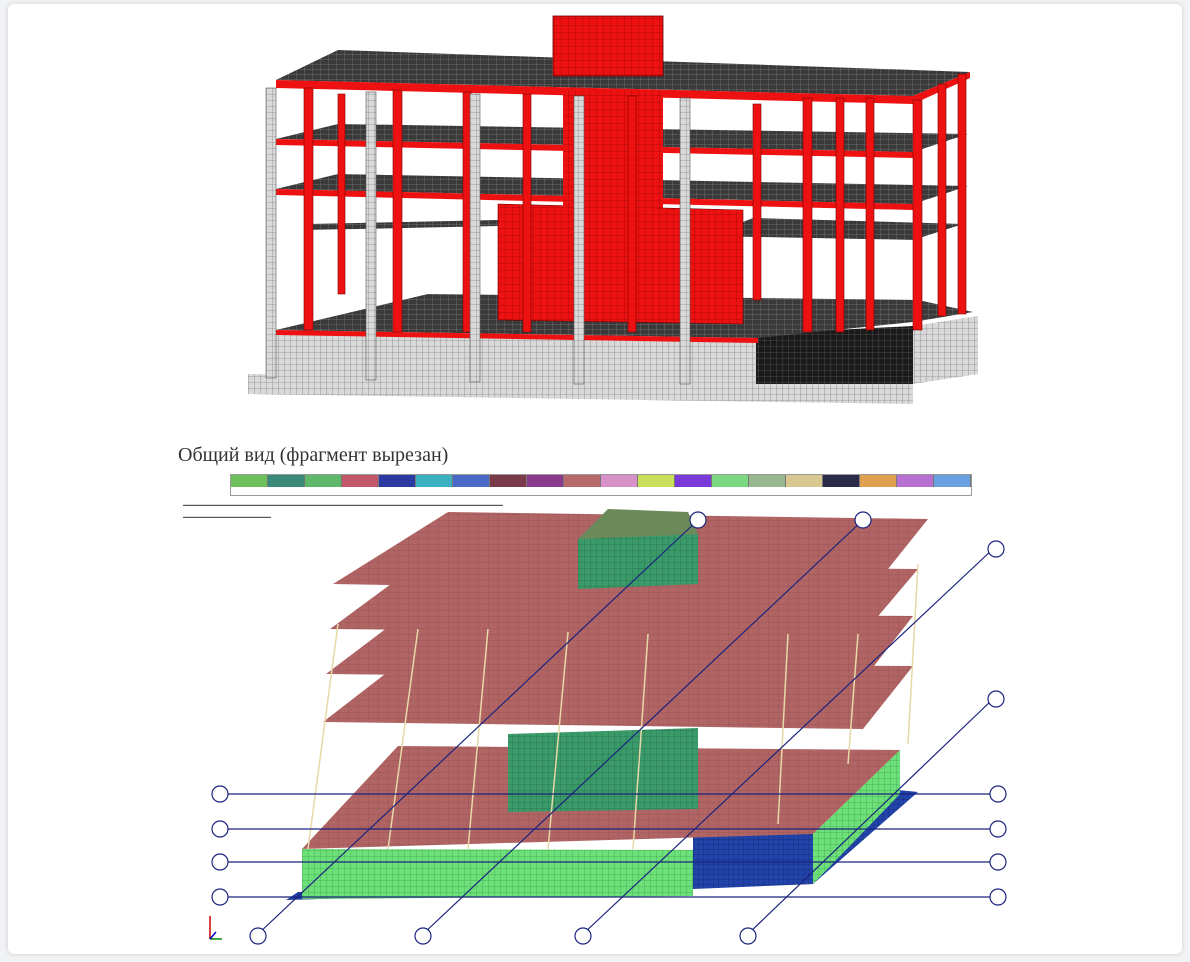  I want to click on stair-core, so click(620, 264).